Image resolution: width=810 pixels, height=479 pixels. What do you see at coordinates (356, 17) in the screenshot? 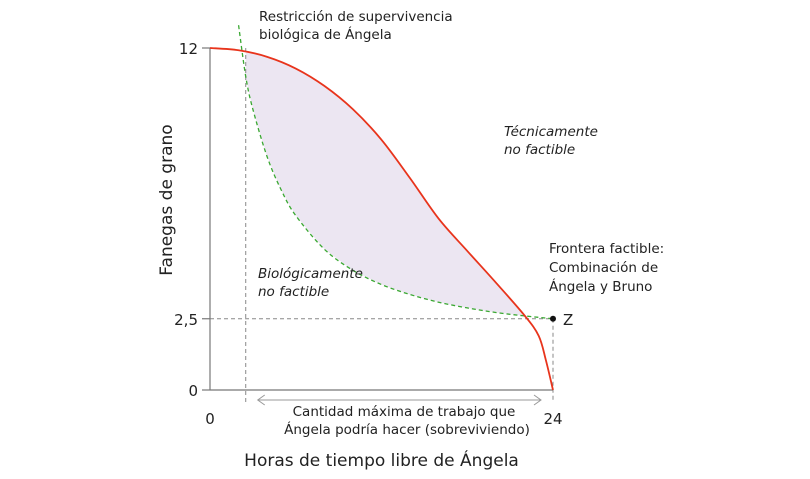
I see `survival-constraint-label-line1: Restricción de supervivencia` at bounding box center [356, 17].